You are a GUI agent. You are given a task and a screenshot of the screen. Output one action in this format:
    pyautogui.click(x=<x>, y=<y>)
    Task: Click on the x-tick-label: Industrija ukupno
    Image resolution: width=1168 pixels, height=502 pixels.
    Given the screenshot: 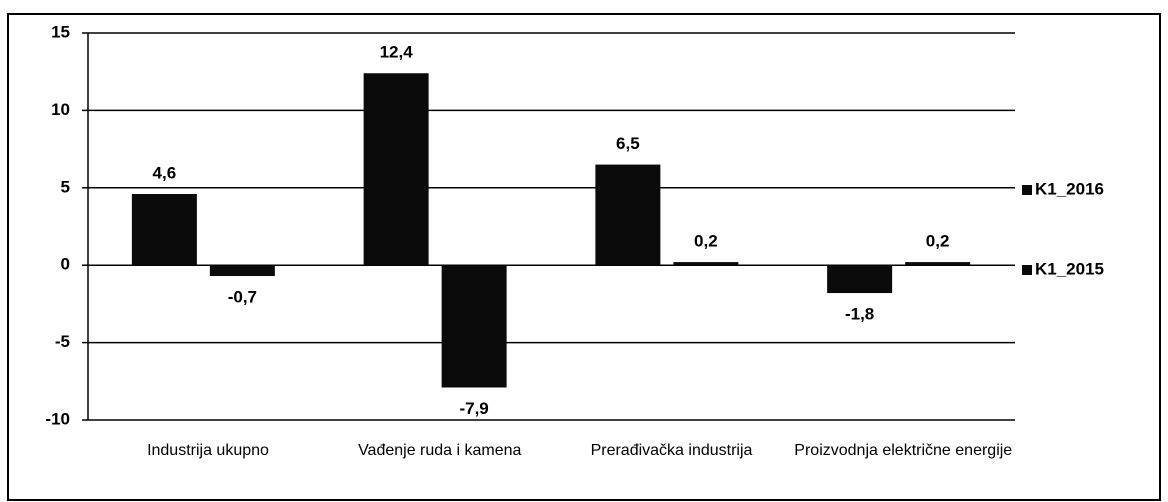 What is the action you would take?
    pyautogui.click(x=208, y=450)
    